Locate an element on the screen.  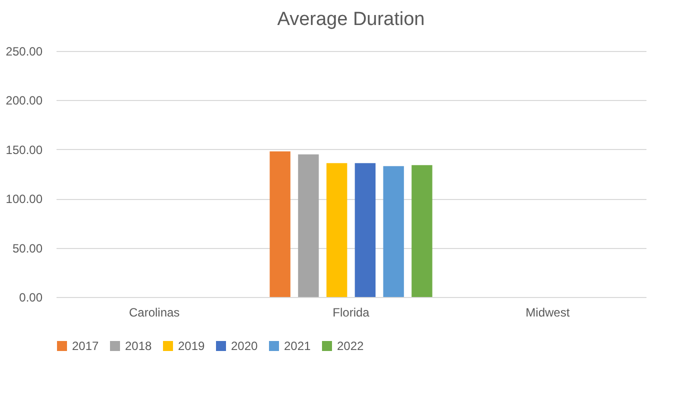
y-tick-label: 100.00 is located at coordinates (24, 199).